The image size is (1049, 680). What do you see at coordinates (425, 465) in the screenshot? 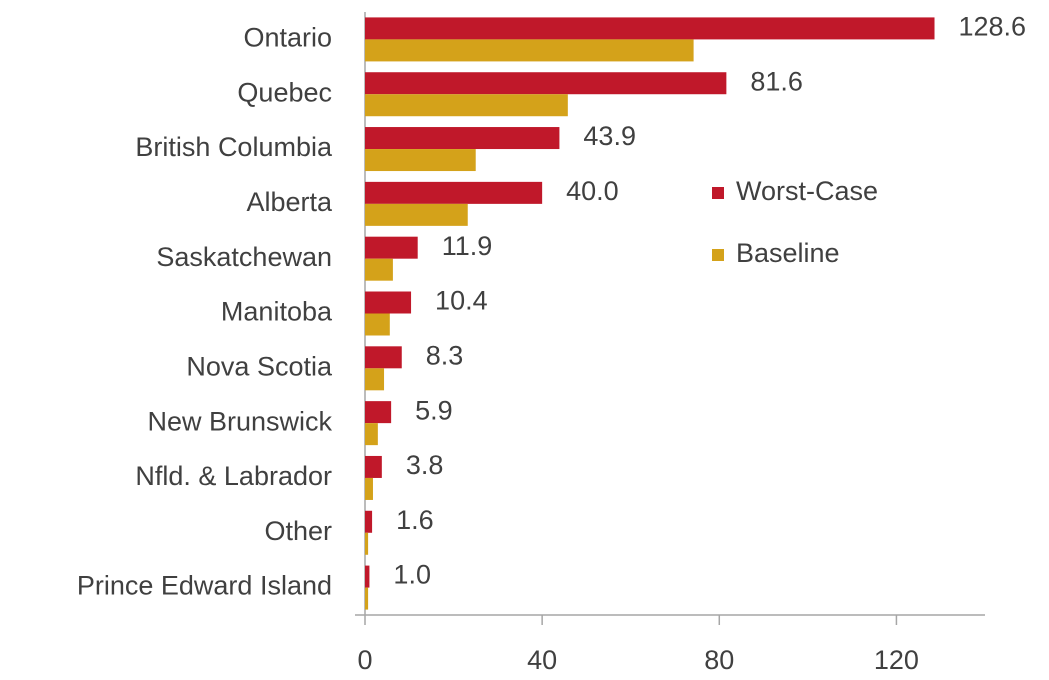
I see `value-label: 3.8` at bounding box center [425, 465].